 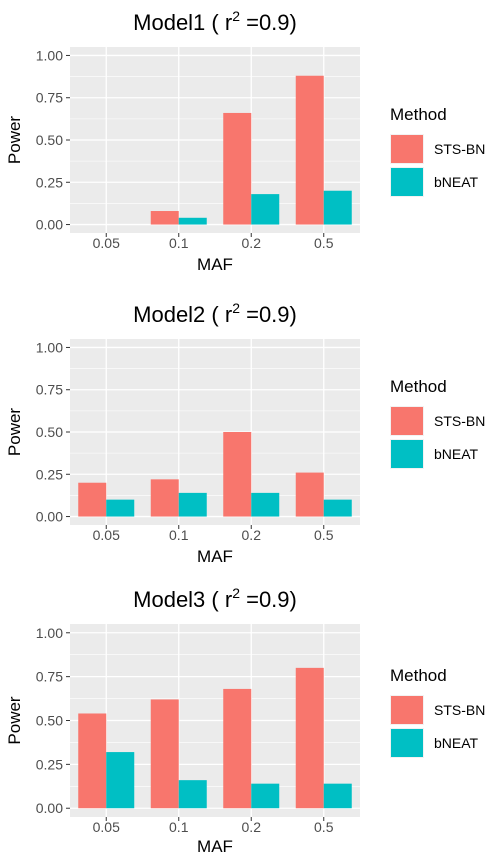 I want to click on chart-title-main: Model2 ( r, so click(x=182, y=314).